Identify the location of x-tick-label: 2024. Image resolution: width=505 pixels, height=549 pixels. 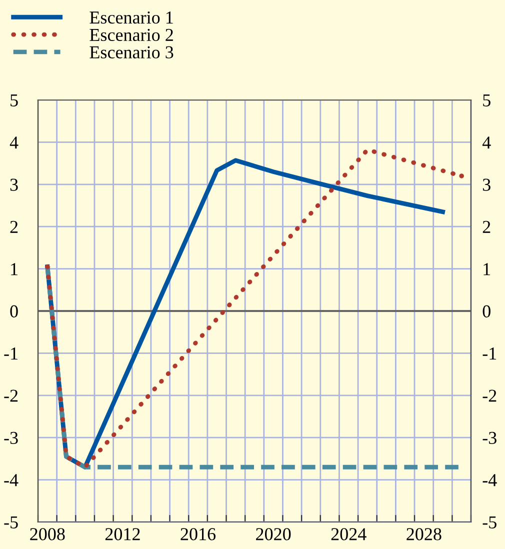
(348, 534).